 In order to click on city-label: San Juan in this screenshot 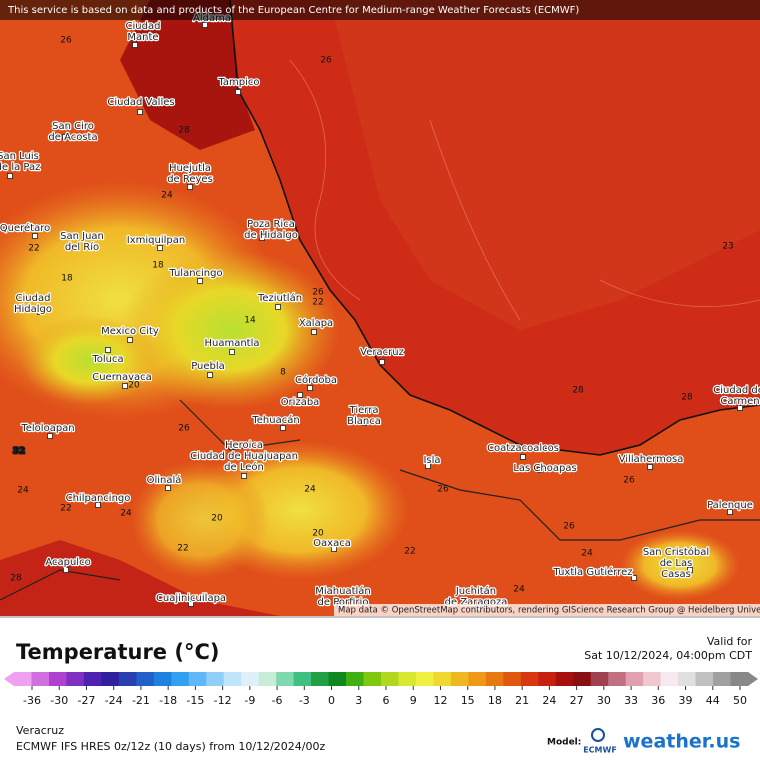, I will do `click(82, 236)`.